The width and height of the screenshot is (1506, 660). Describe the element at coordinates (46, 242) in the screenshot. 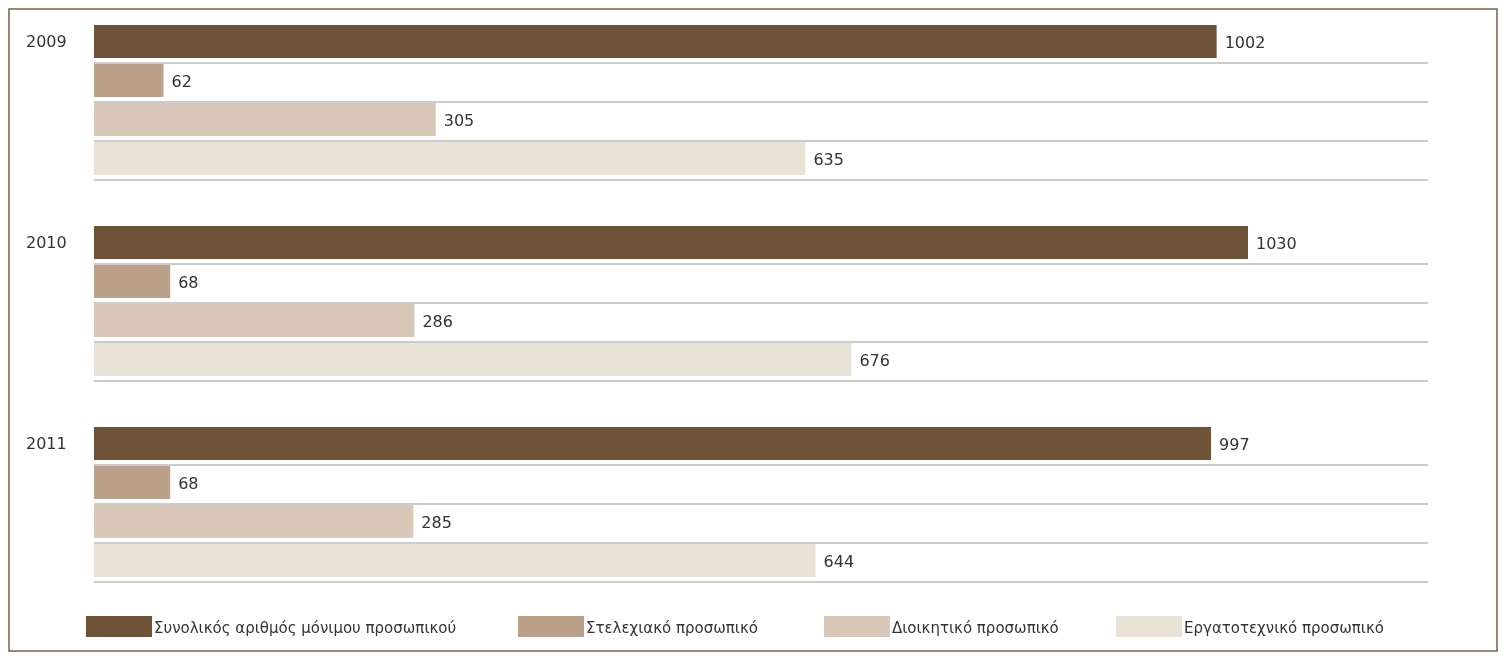

I see `y-tick-label: 2010` at that location.